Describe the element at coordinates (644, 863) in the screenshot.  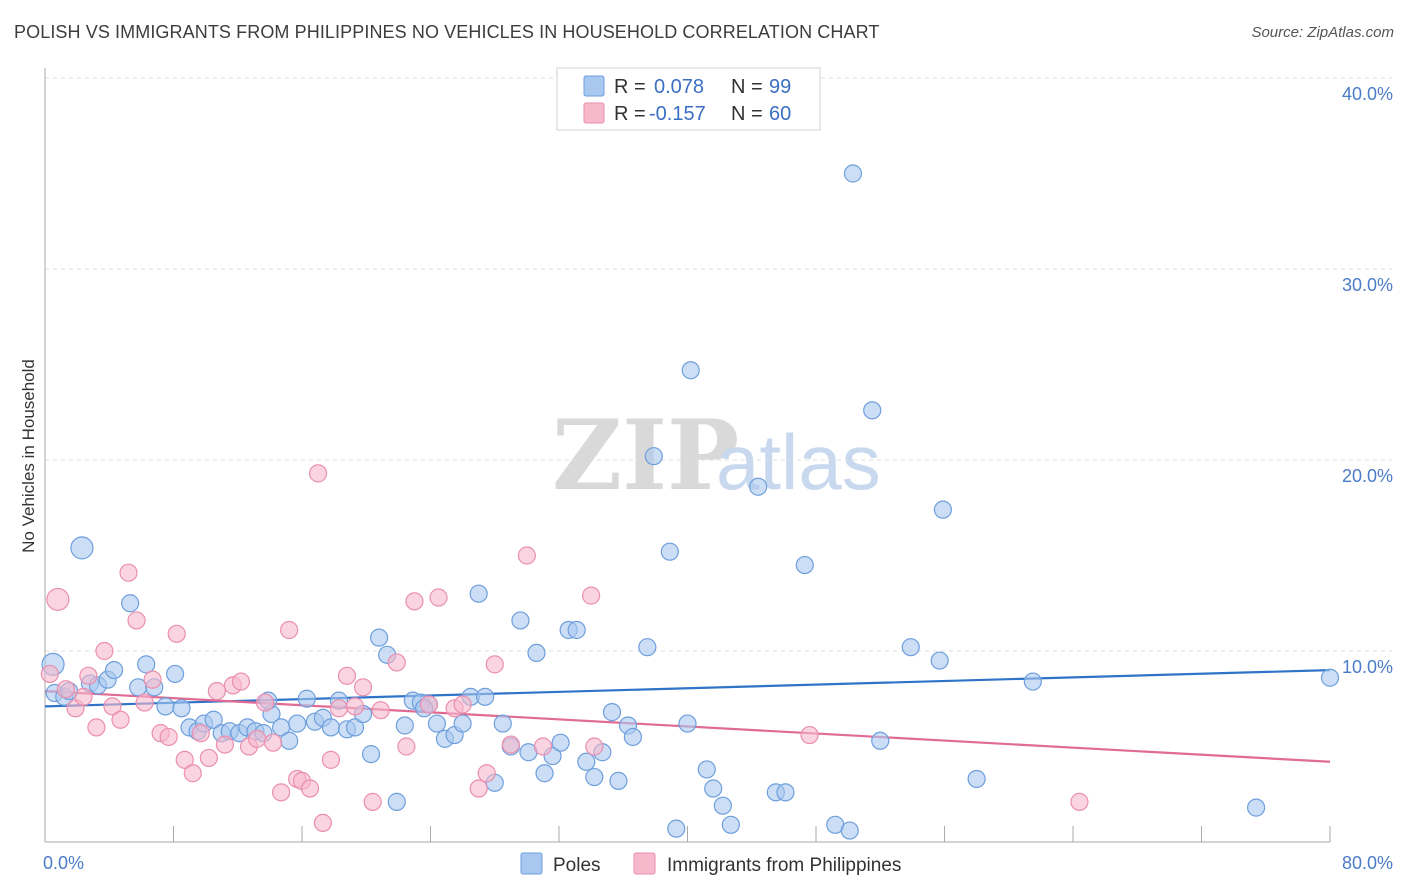
I see `legend-swatch-philippines` at that location.